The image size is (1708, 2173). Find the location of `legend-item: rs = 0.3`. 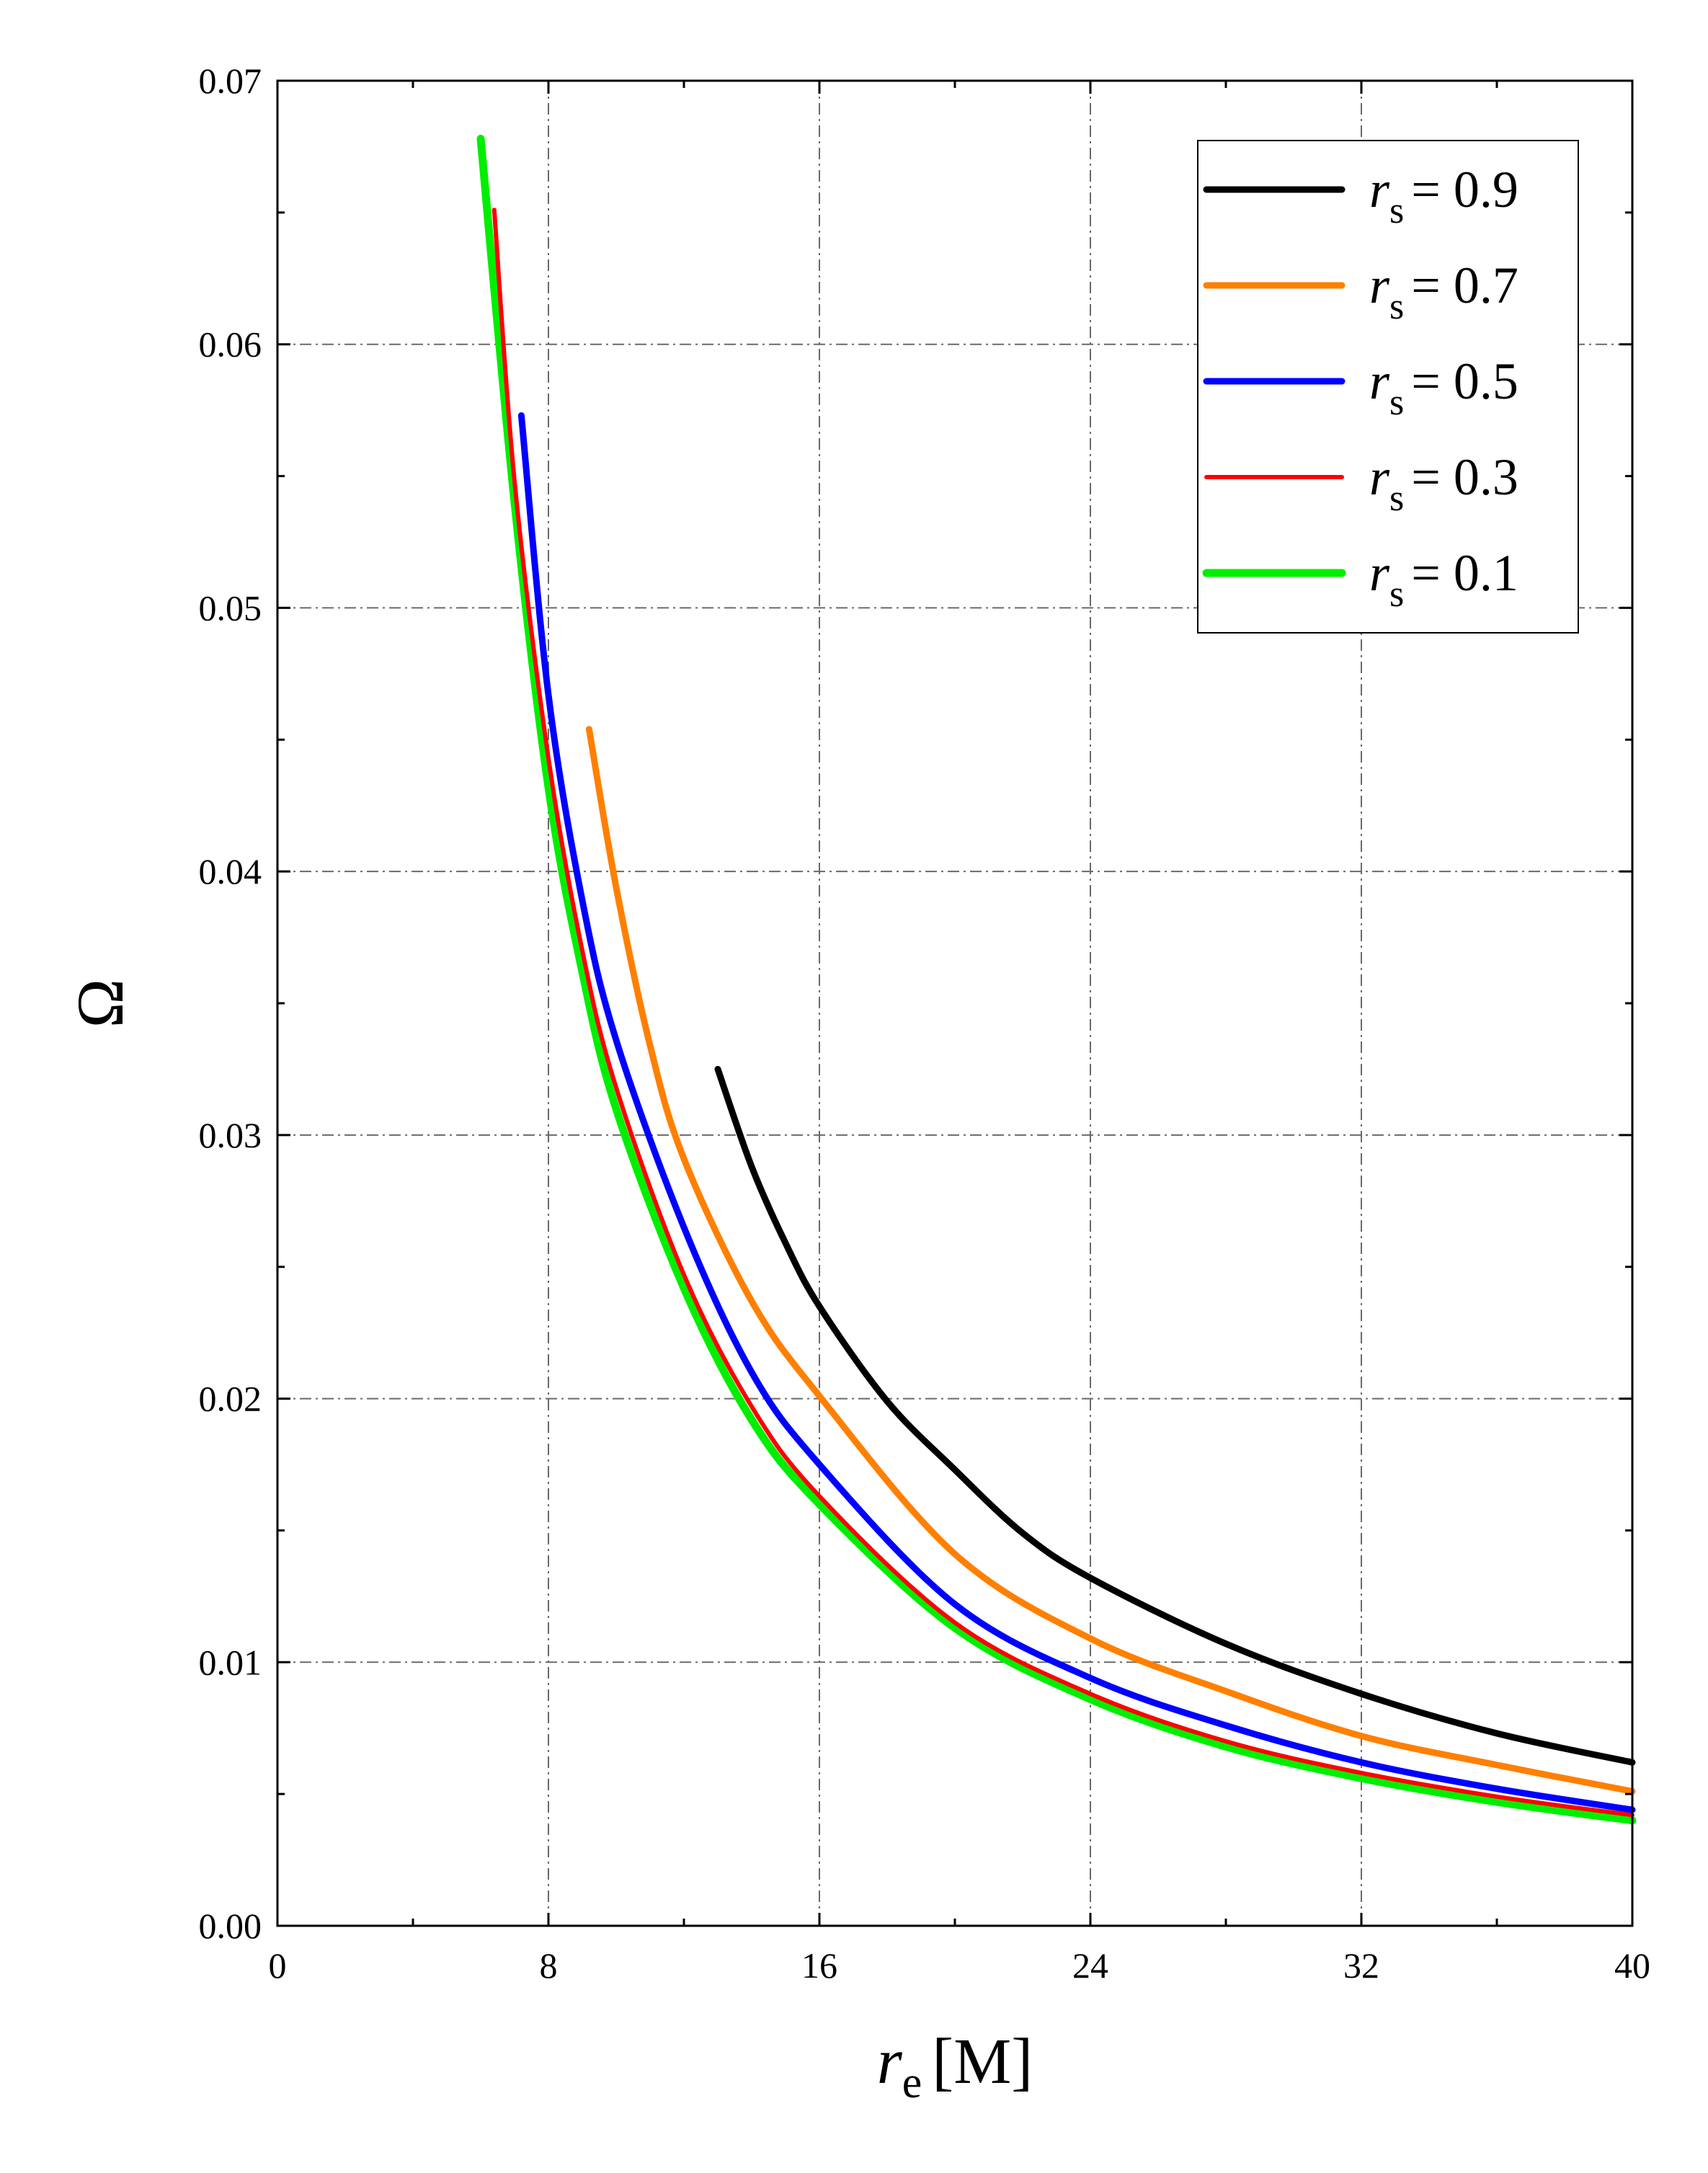

legend-item: rs = 0.3 is located at coordinates (1361, 484).